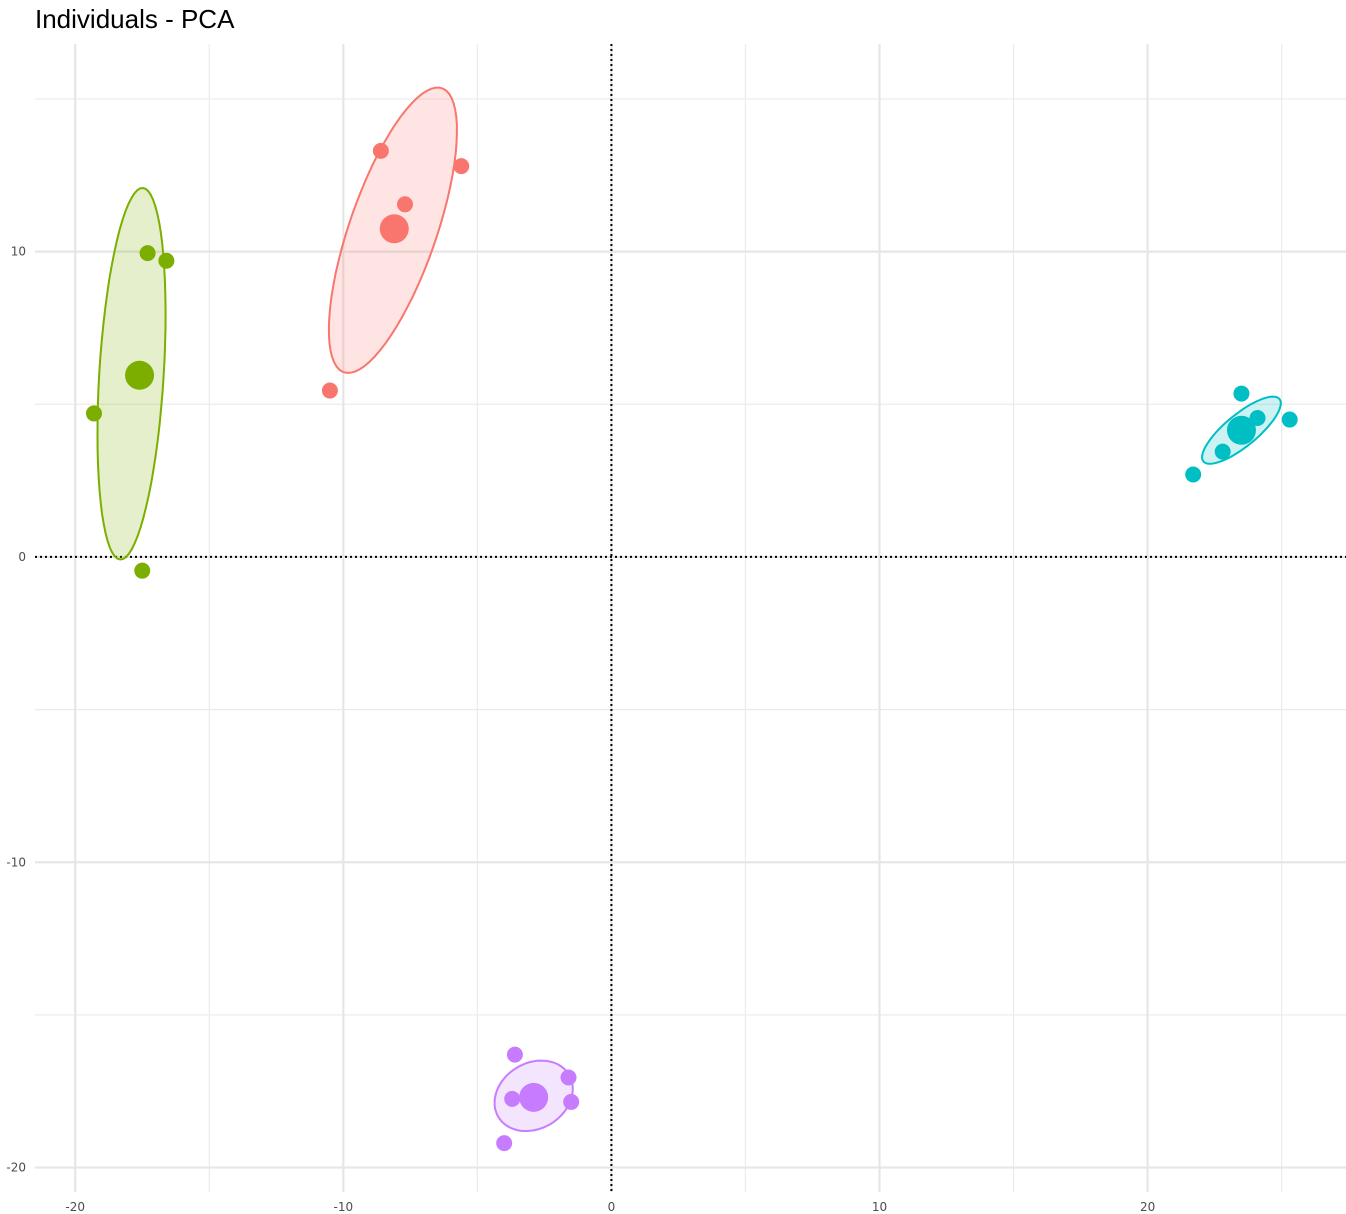 The image size is (1346, 1214). I want to click on group-3-centroid, so click(1241, 430).